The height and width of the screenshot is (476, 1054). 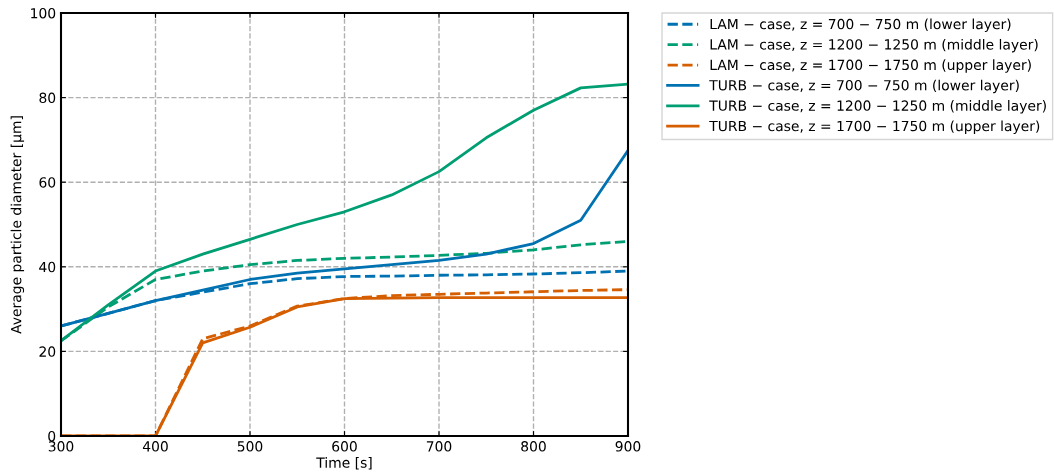 What do you see at coordinates (43, 13) in the screenshot?
I see `y-tick-label: 100` at bounding box center [43, 13].